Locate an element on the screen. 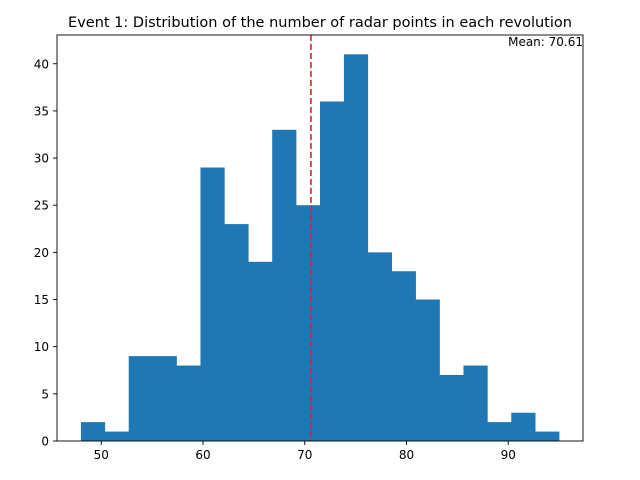 This screenshot has width=640, height=480. x-tick-label-1: 60 is located at coordinates (202, 455).